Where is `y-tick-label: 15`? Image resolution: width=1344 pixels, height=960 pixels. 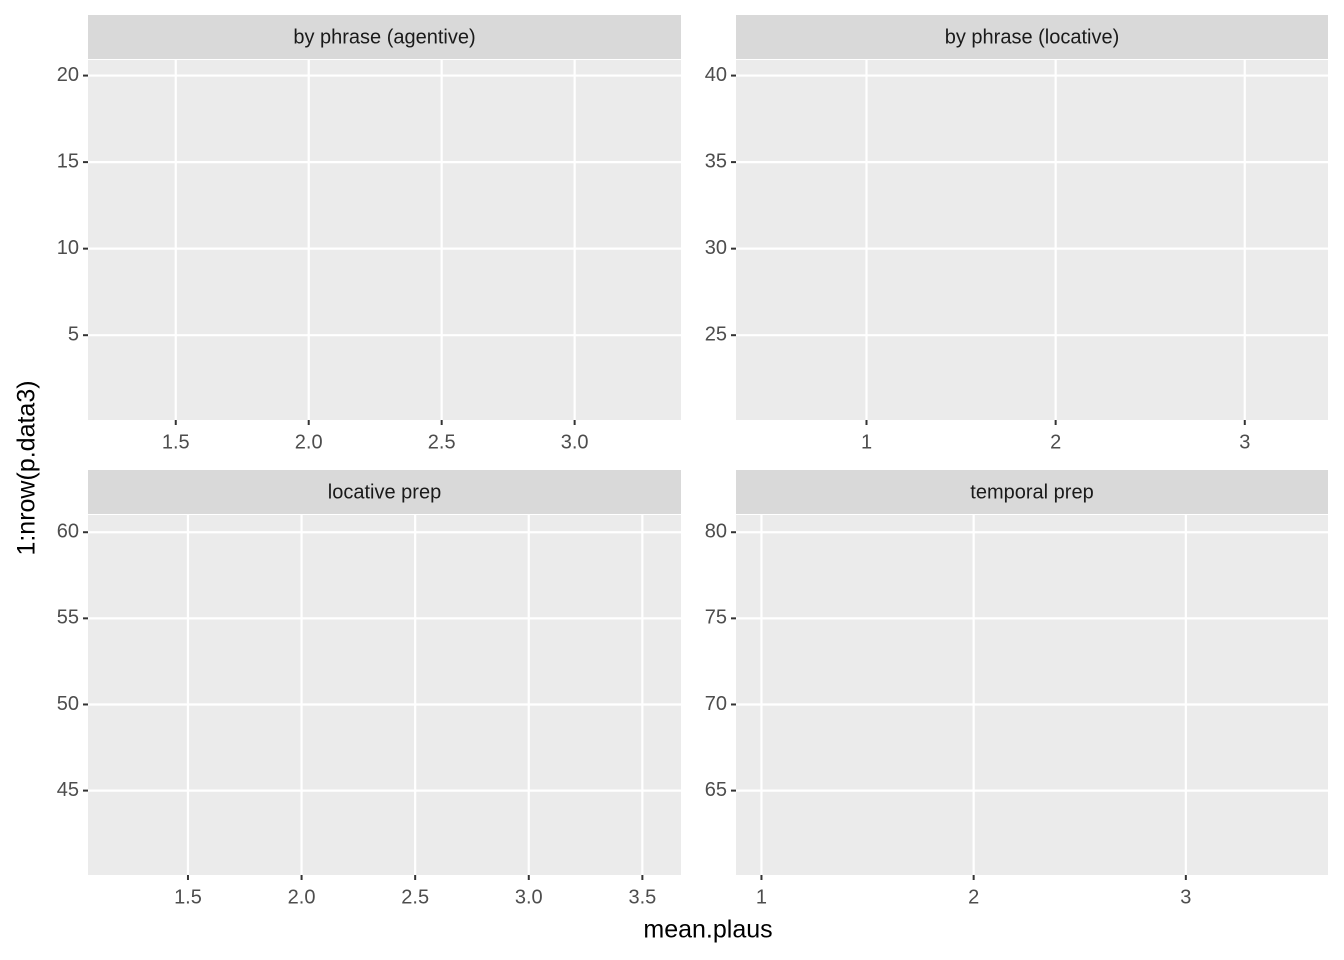
y-tick-label: 15 is located at coordinates (68, 161).